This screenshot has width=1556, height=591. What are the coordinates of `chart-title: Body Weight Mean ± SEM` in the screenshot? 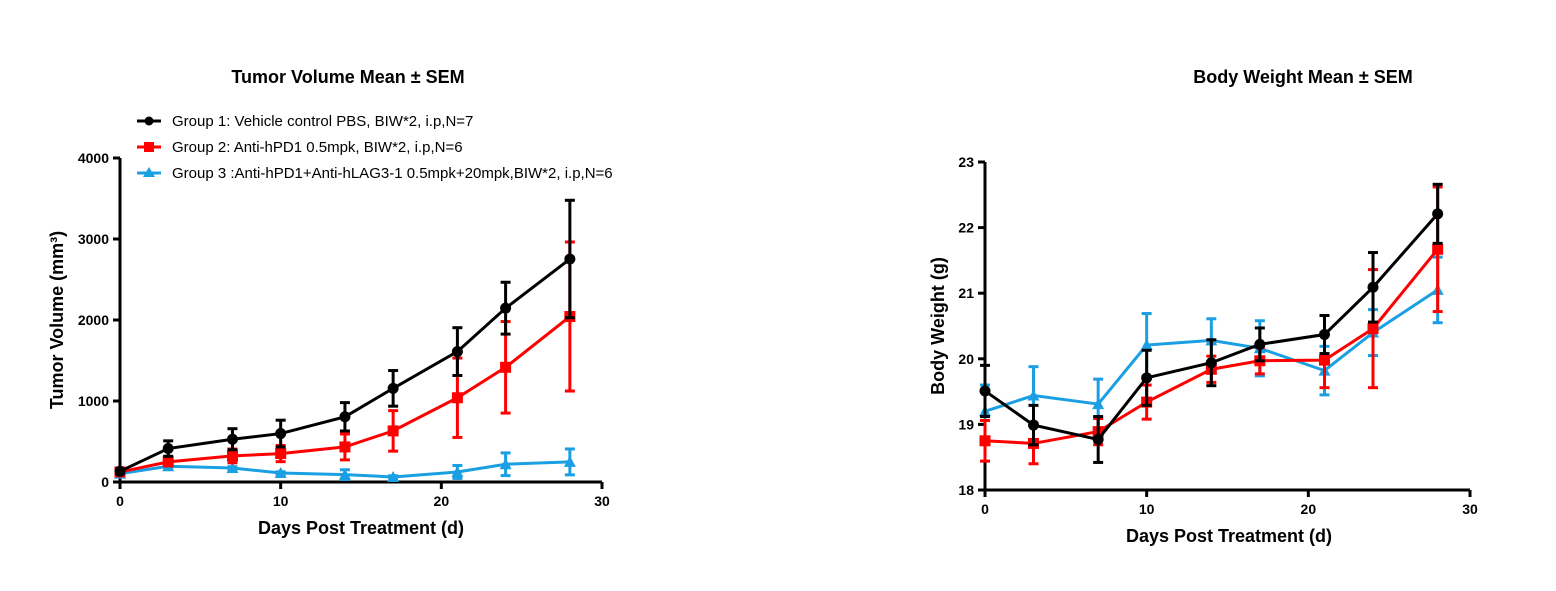 It's located at (1303, 77).